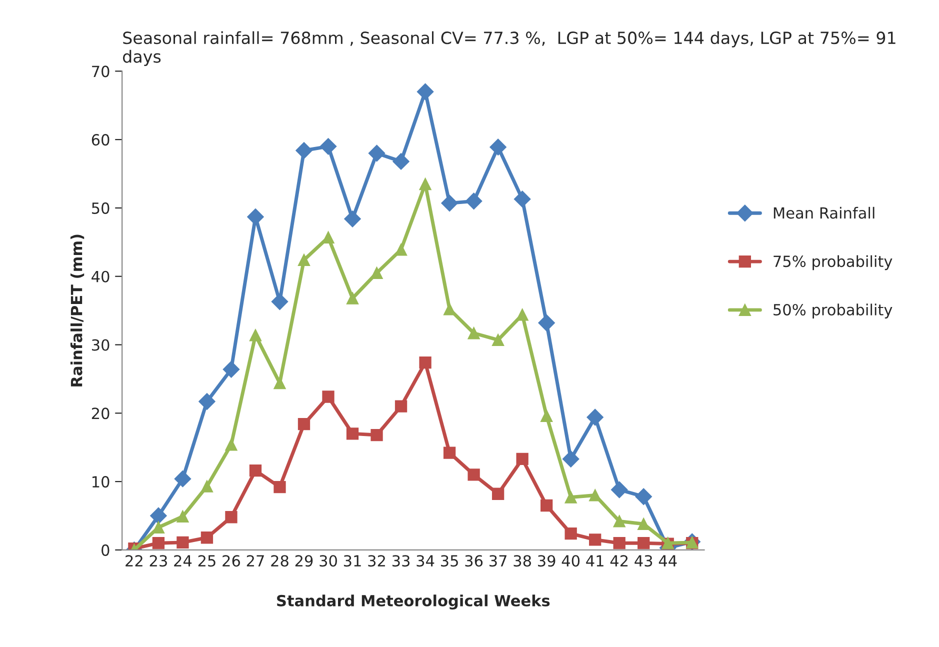  What do you see at coordinates (101, 414) in the screenshot?
I see `y-tick-label: 20` at bounding box center [101, 414].